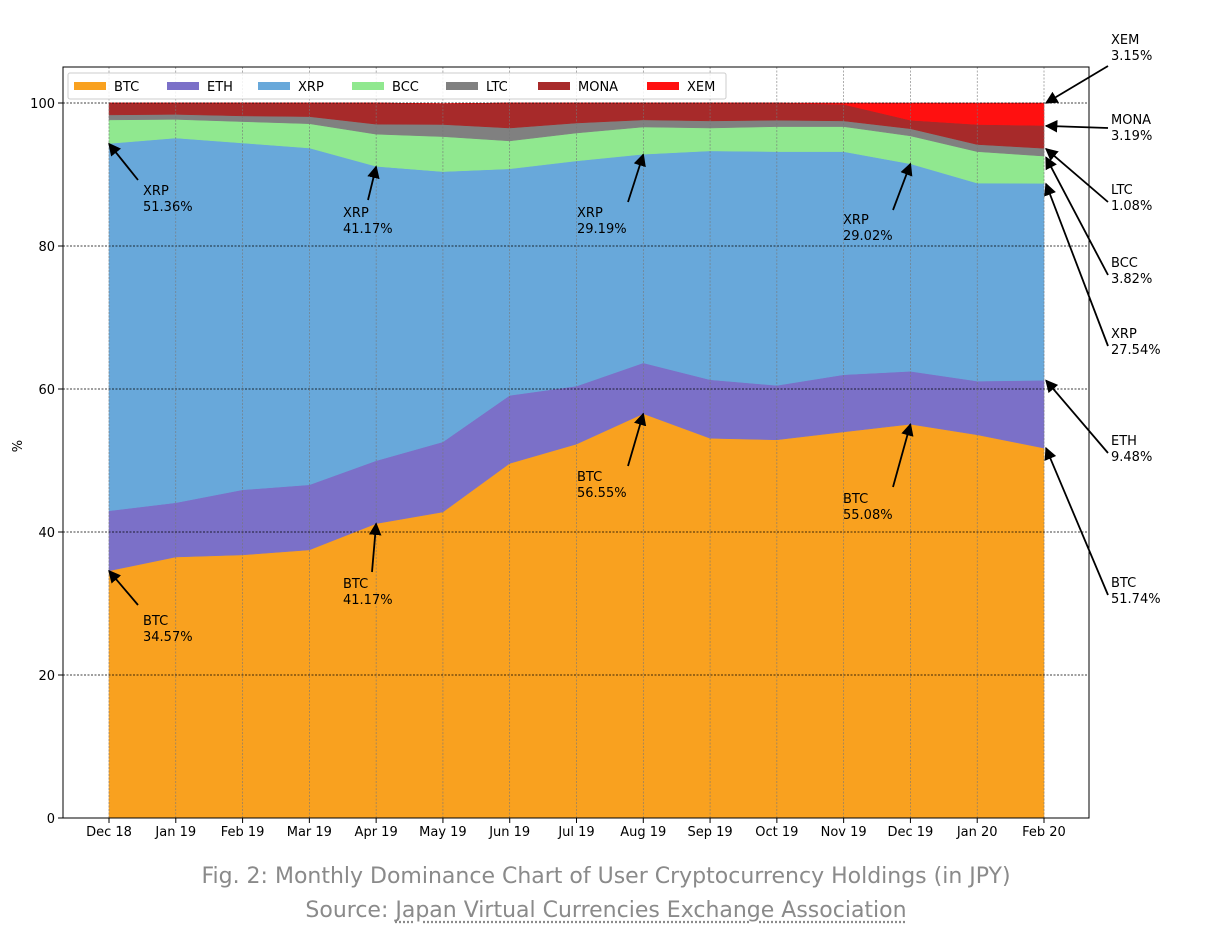  Describe the element at coordinates (1131, 457) in the screenshot. I see `annotation-value: 9.48%` at that location.